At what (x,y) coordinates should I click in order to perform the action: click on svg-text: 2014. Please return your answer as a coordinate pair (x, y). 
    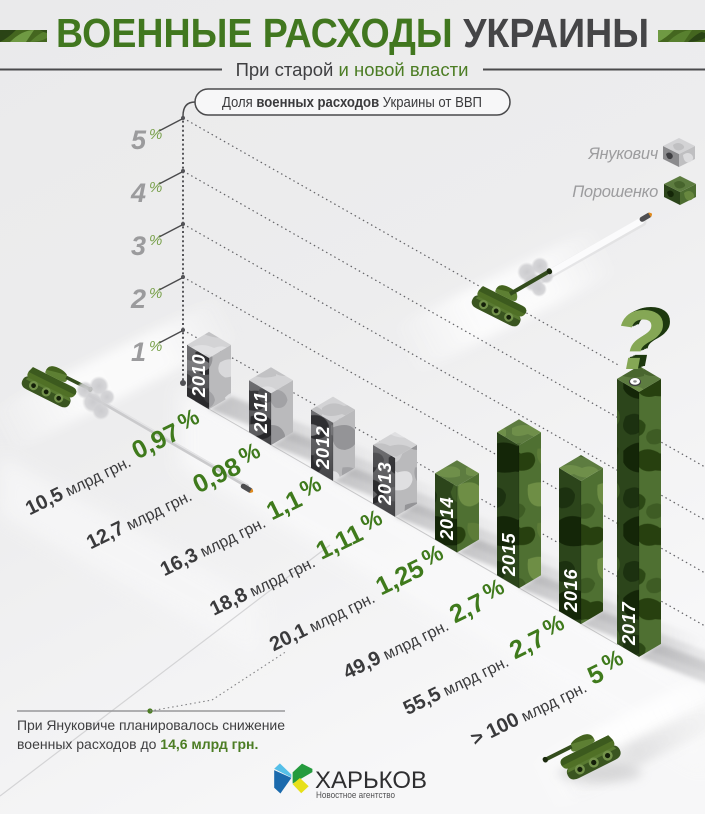
    Looking at the image, I should click on (446, 519).